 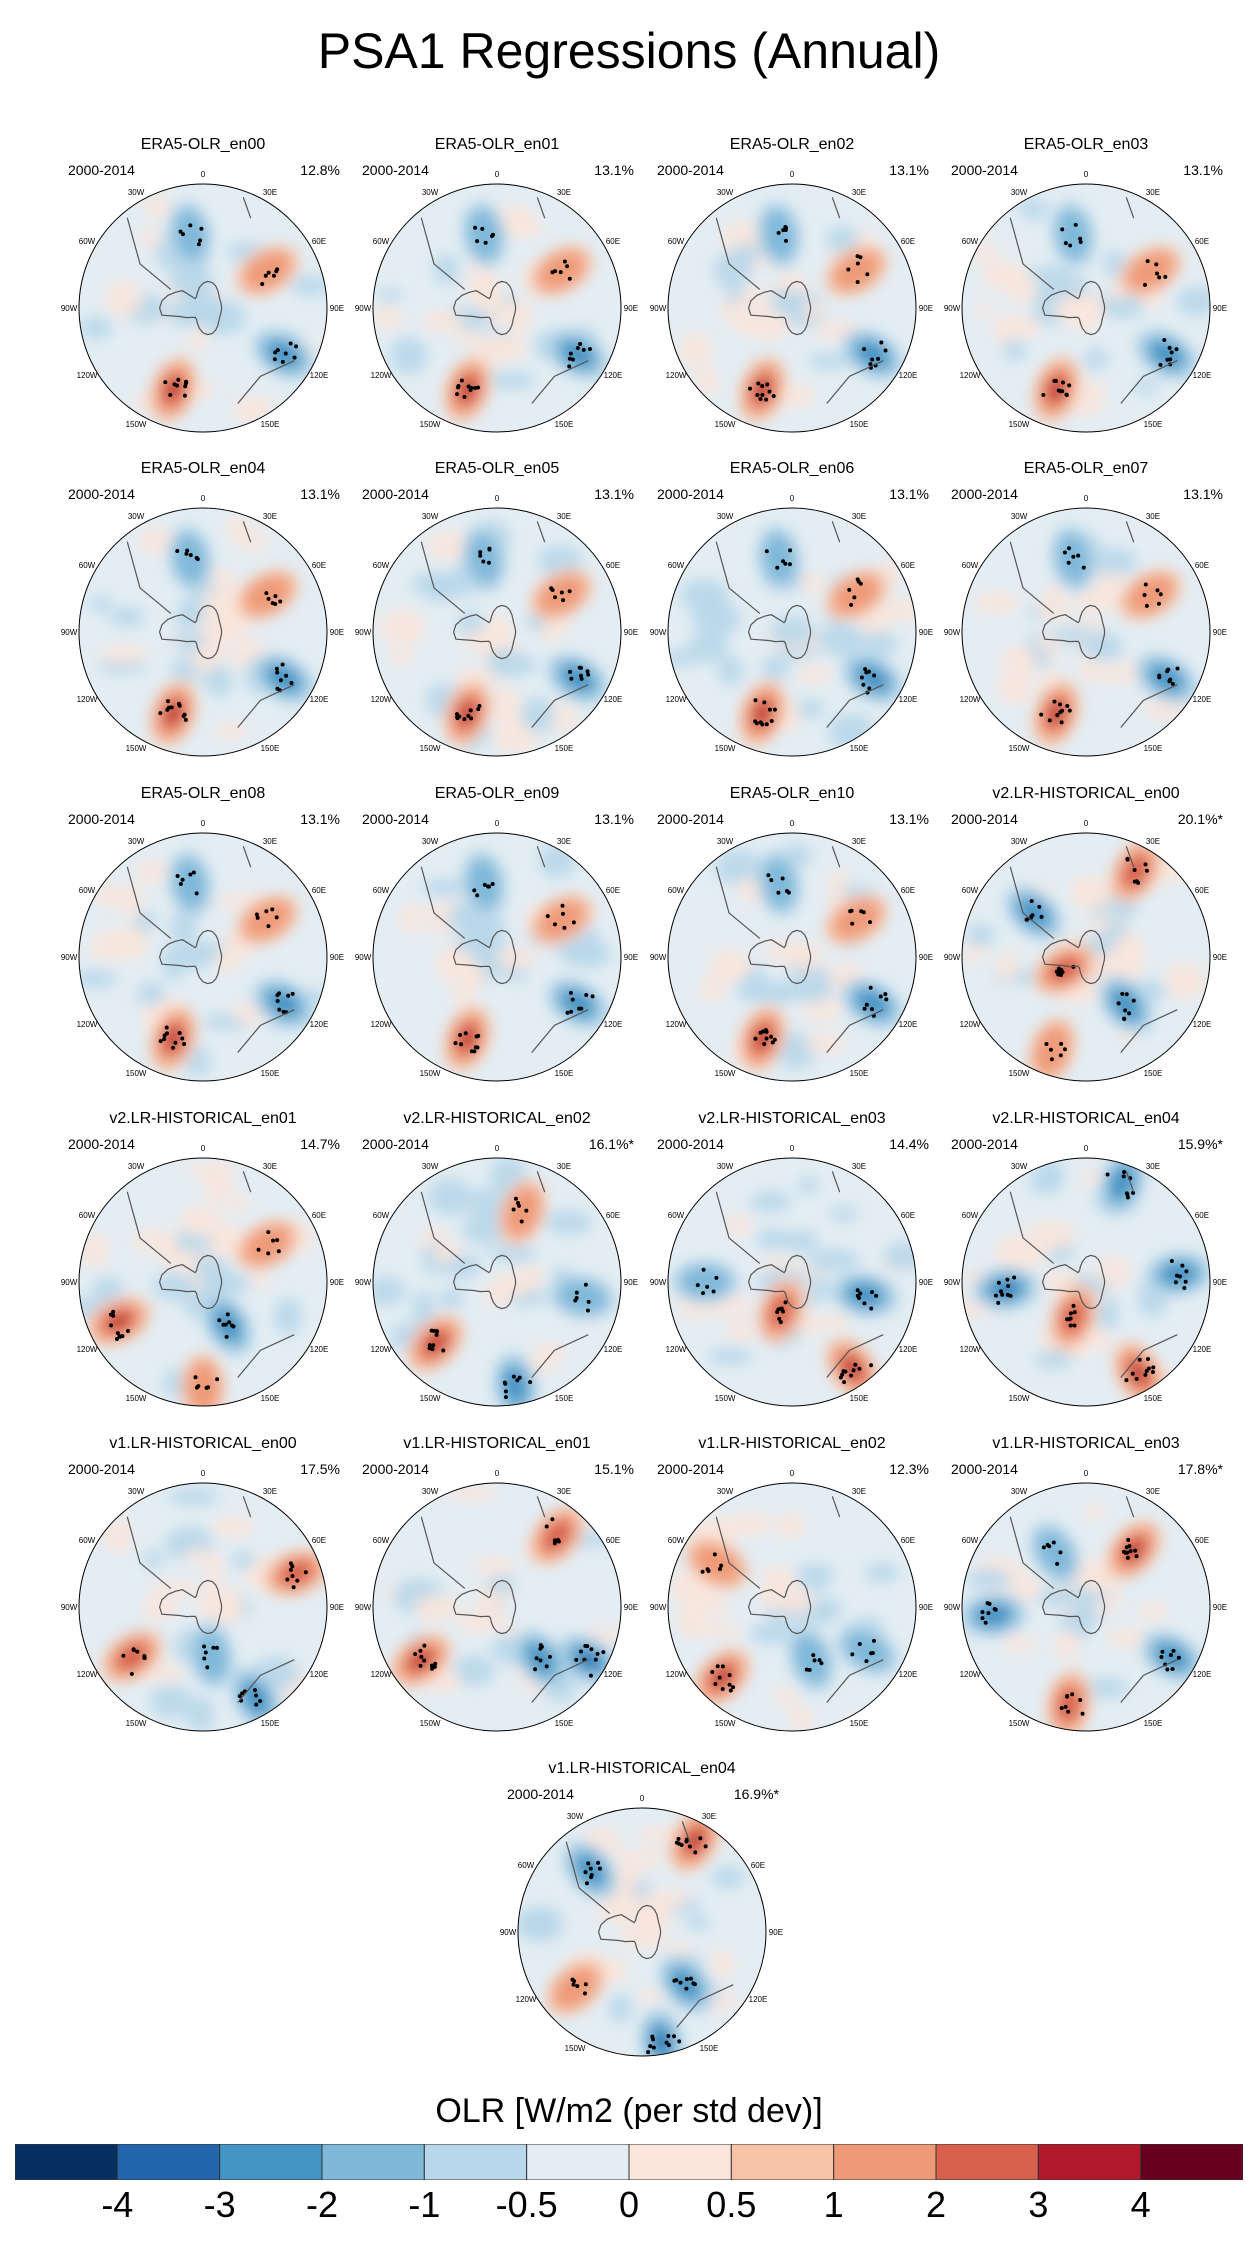 What do you see at coordinates (1130, 1182) in the screenshot?
I see `africa-coastline` at bounding box center [1130, 1182].